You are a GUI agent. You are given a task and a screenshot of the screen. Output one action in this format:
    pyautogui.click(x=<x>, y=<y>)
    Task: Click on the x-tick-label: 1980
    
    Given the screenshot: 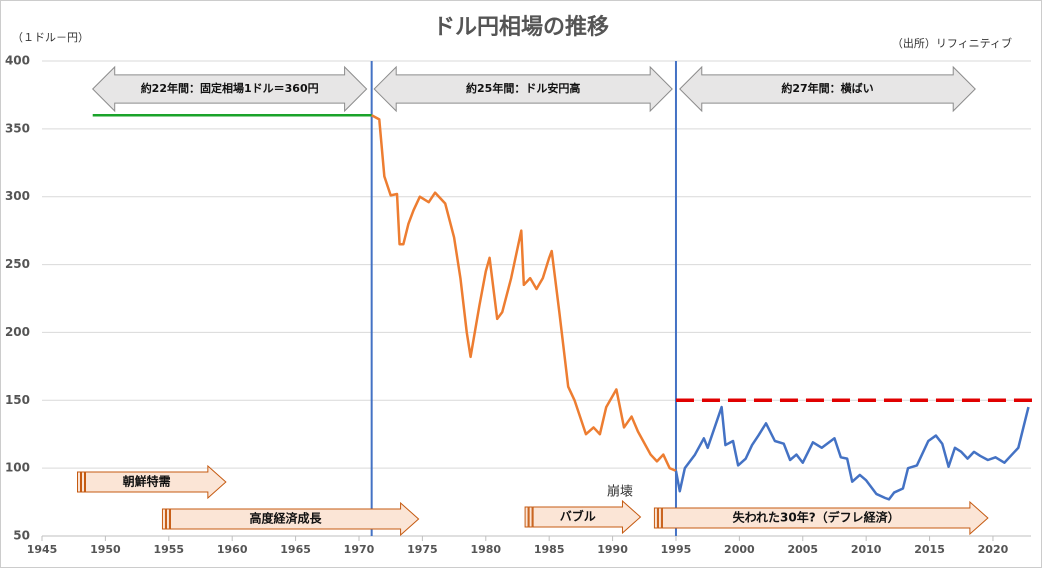 What is the action you would take?
    pyautogui.click(x=485, y=549)
    